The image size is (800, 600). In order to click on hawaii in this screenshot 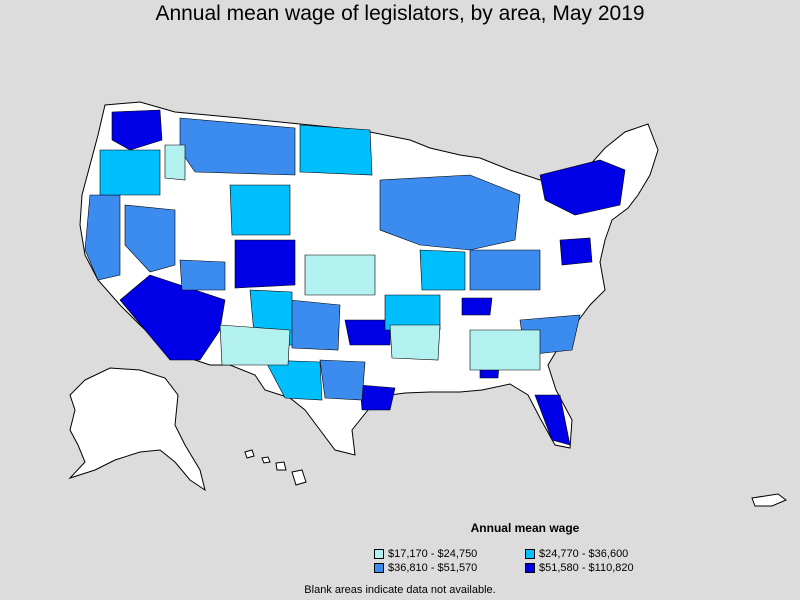, I will do `click(275, 467)`.